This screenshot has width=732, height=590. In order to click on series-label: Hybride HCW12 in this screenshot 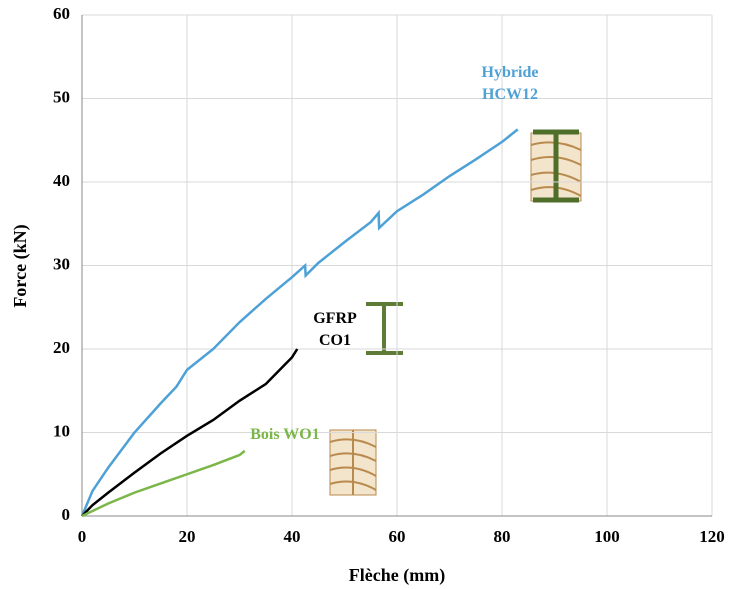, I will do `click(510, 83)`.